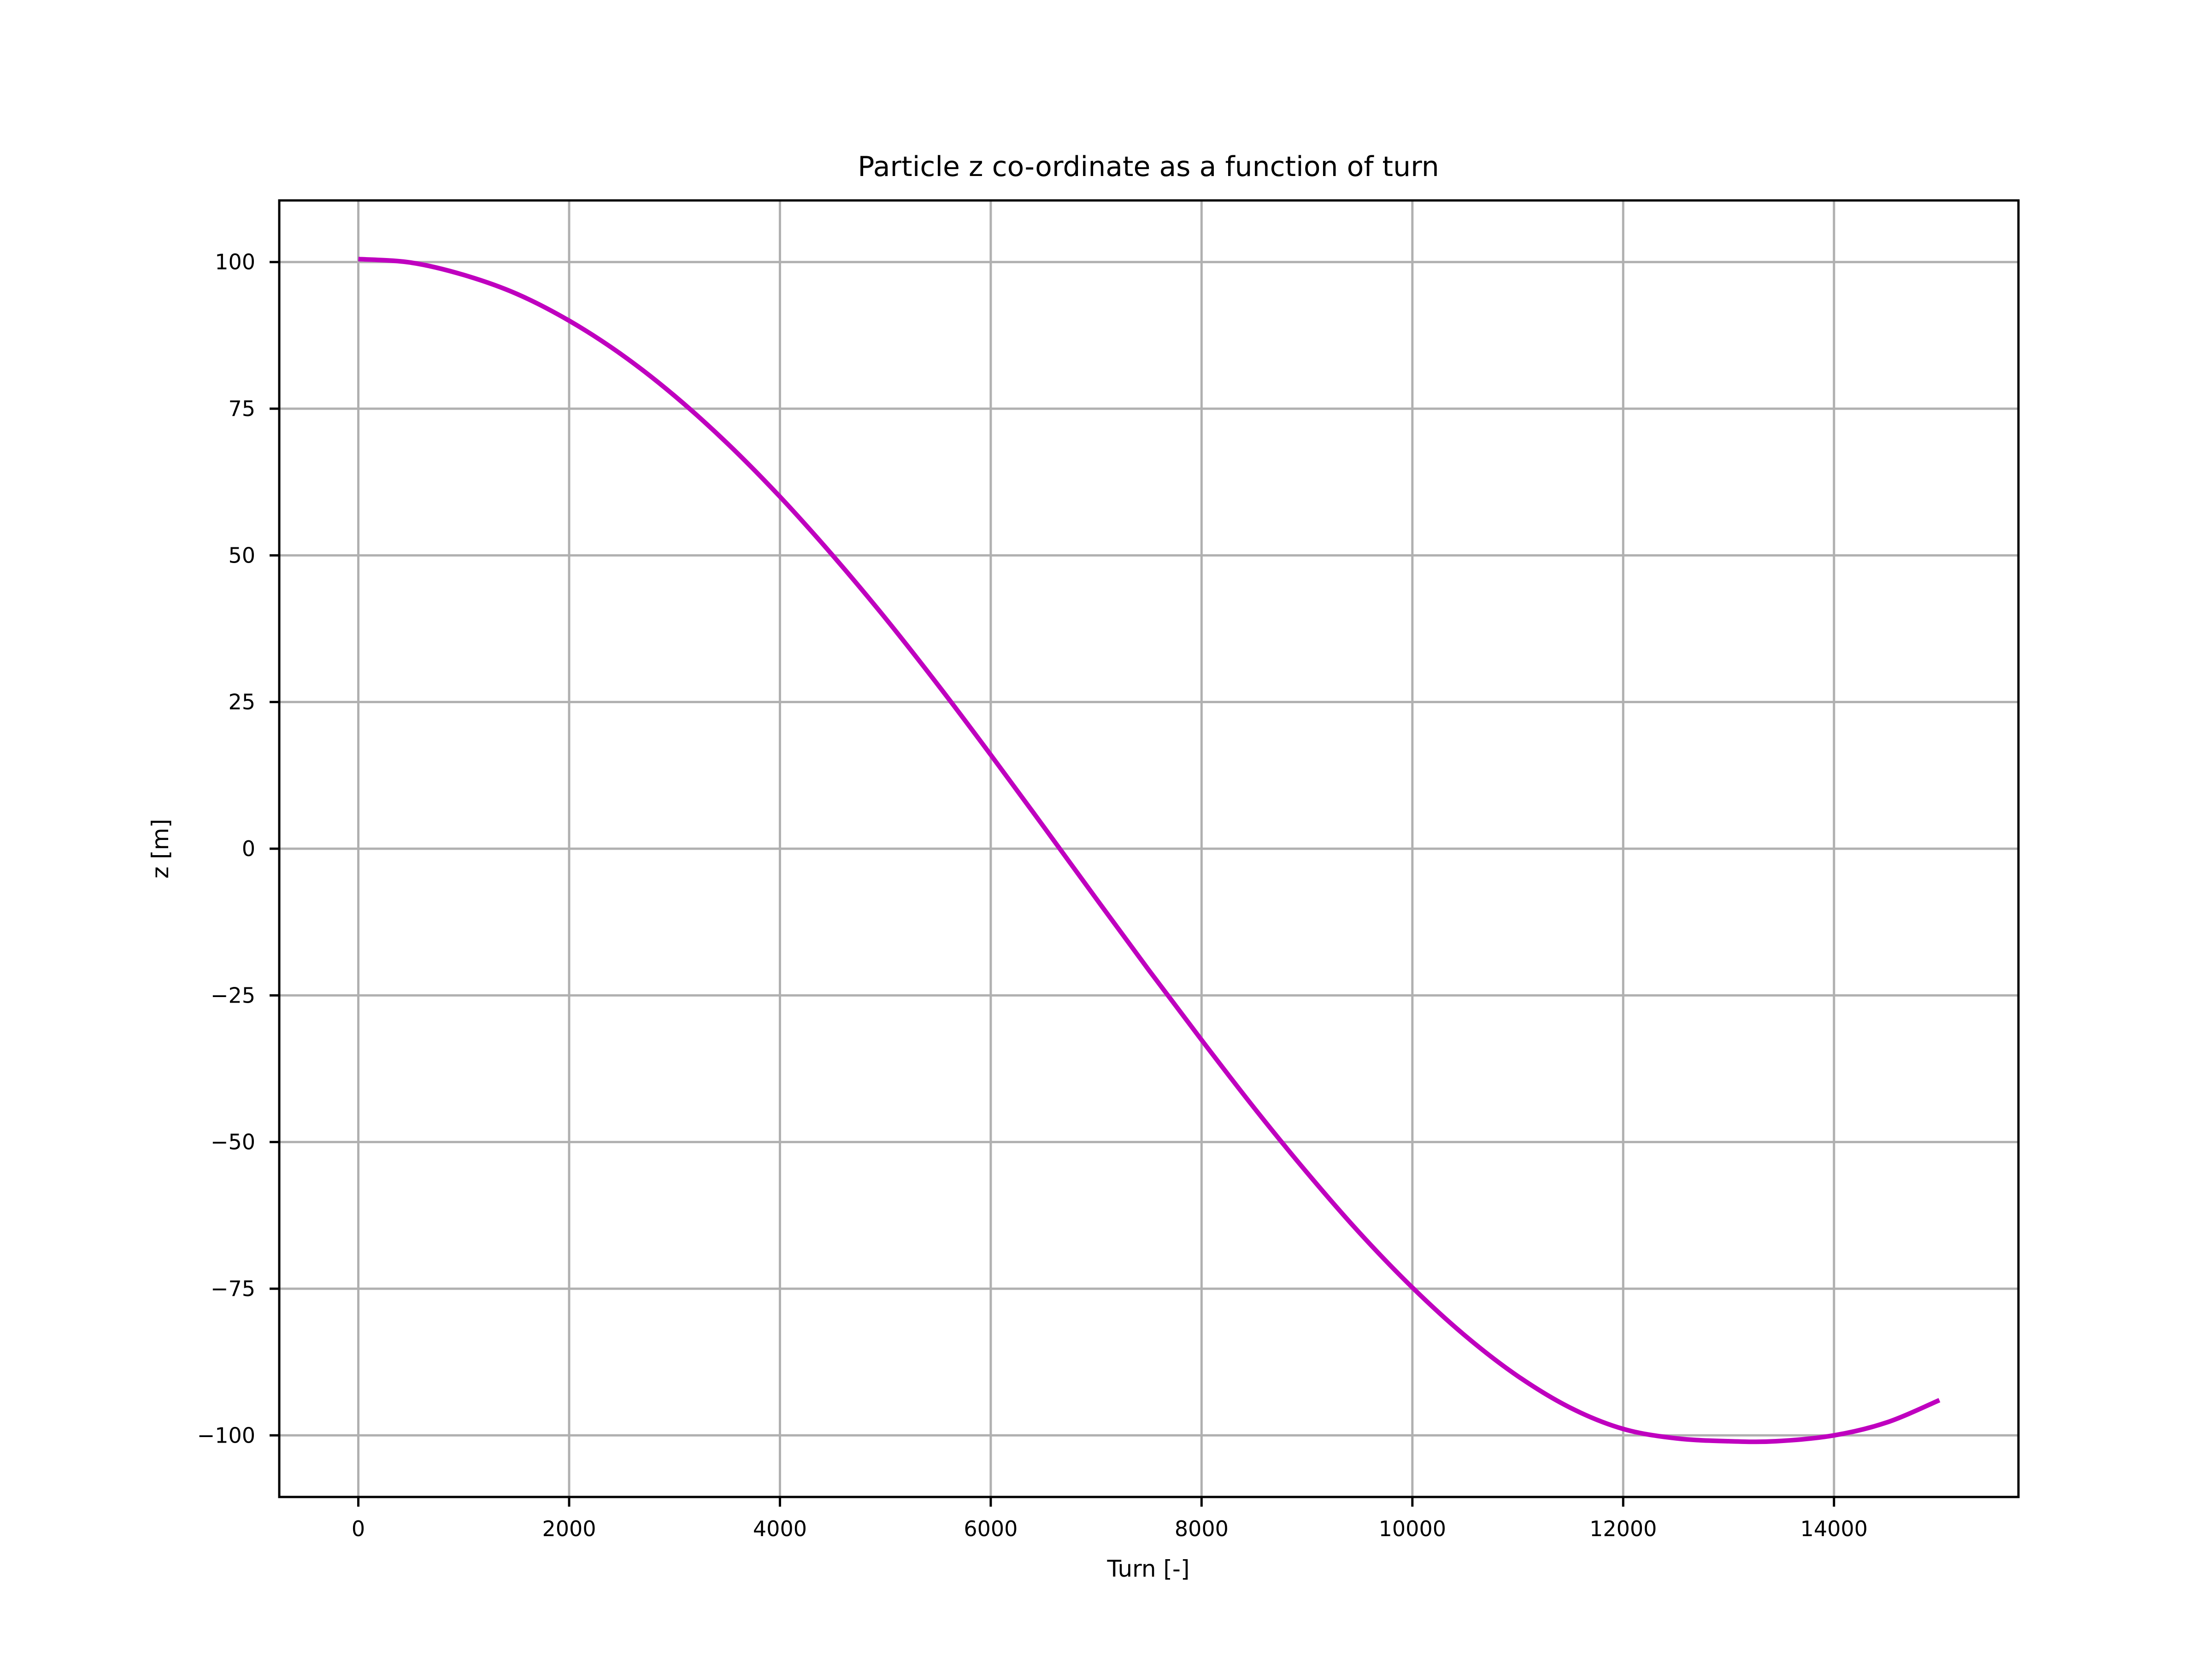 This screenshot has width=2212, height=1661. I want to click on x-tick-label: 4000, so click(780, 1528).